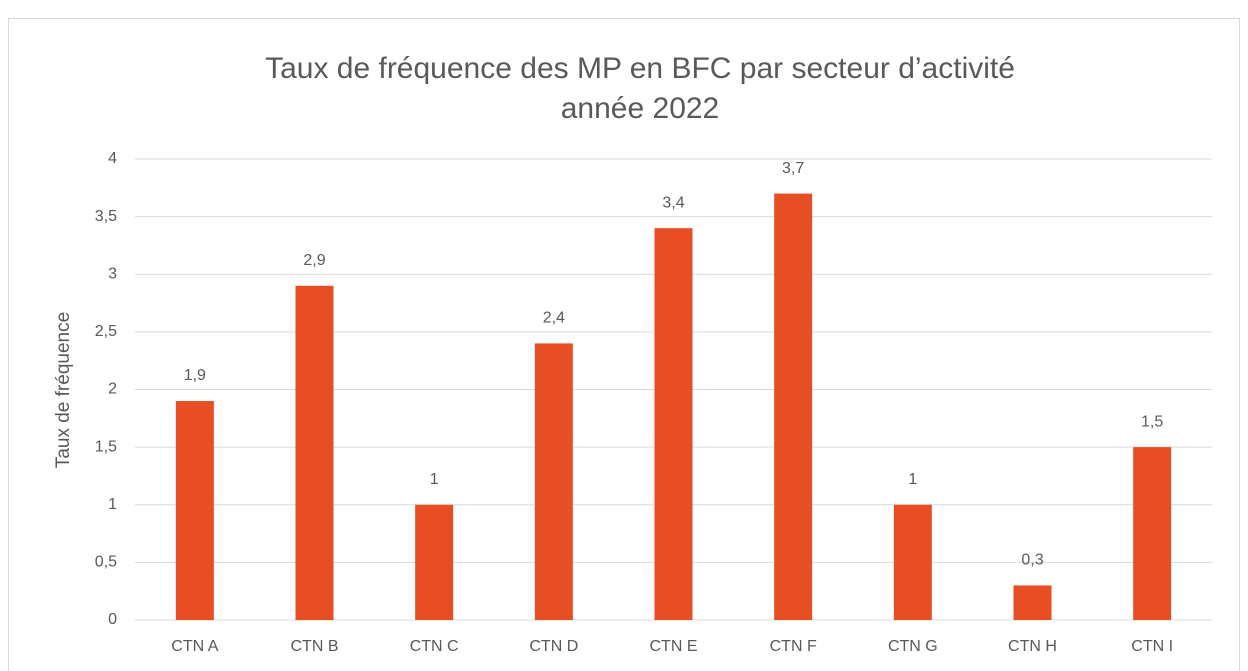 The image size is (1248, 671). Describe the element at coordinates (112, 389) in the screenshot. I see `y-tick-label: 2` at that location.